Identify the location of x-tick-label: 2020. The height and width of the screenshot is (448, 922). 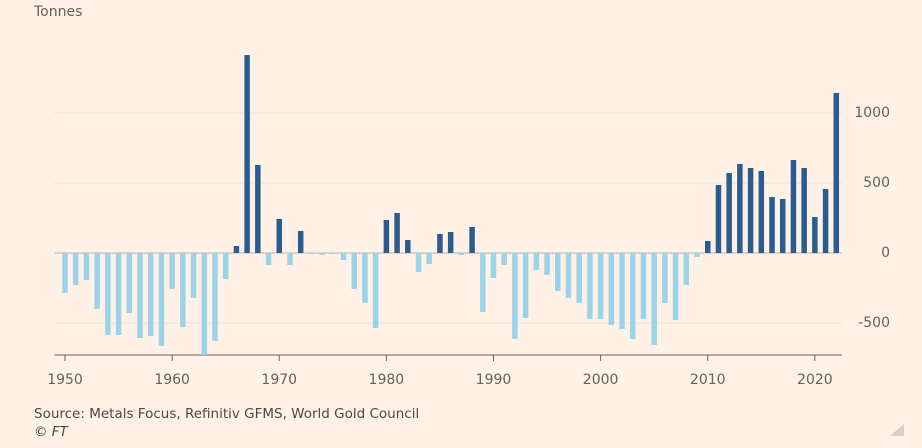
(815, 380).